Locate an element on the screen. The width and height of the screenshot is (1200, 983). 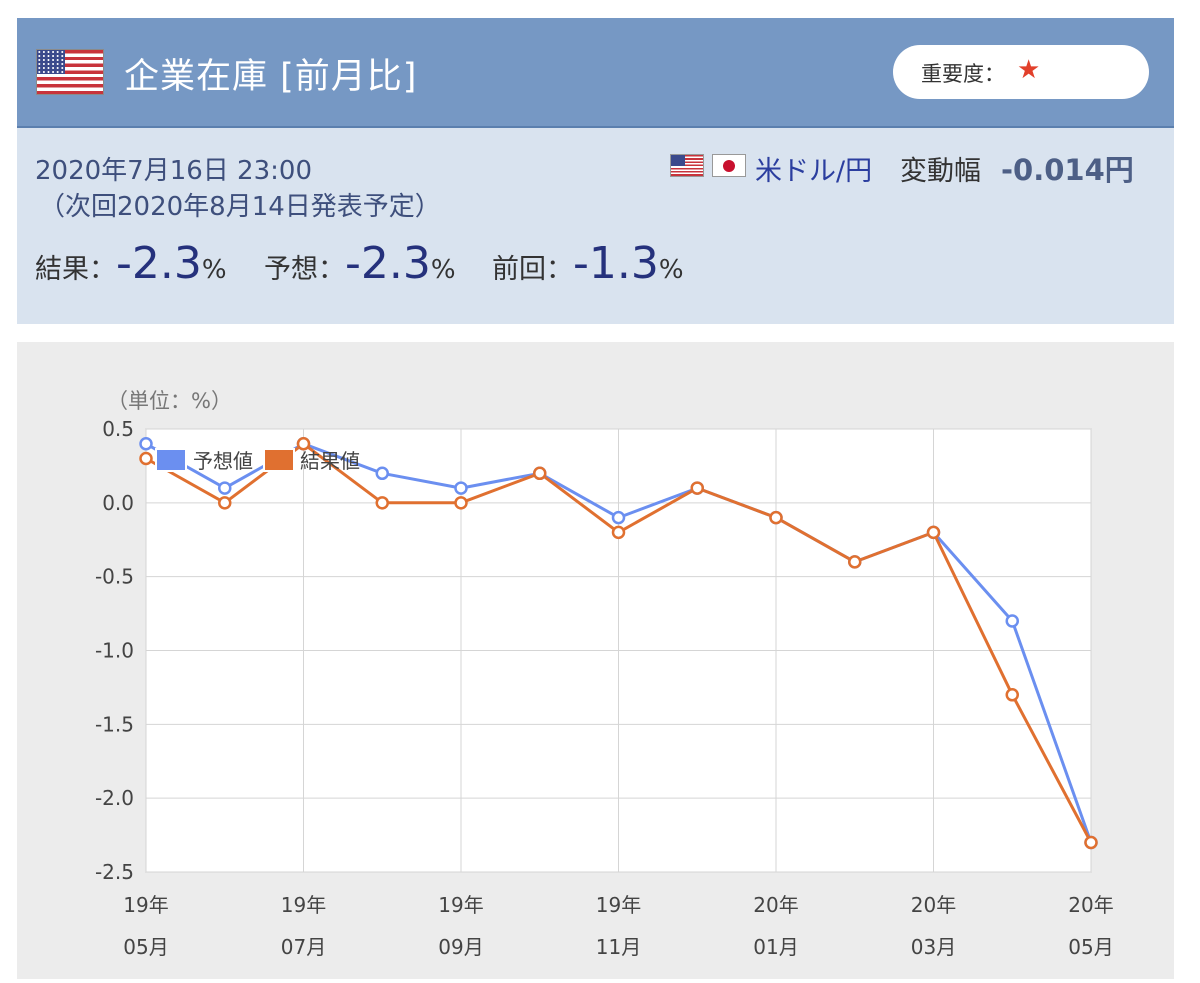
y-tick-label: 0.5 is located at coordinates (118, 429).